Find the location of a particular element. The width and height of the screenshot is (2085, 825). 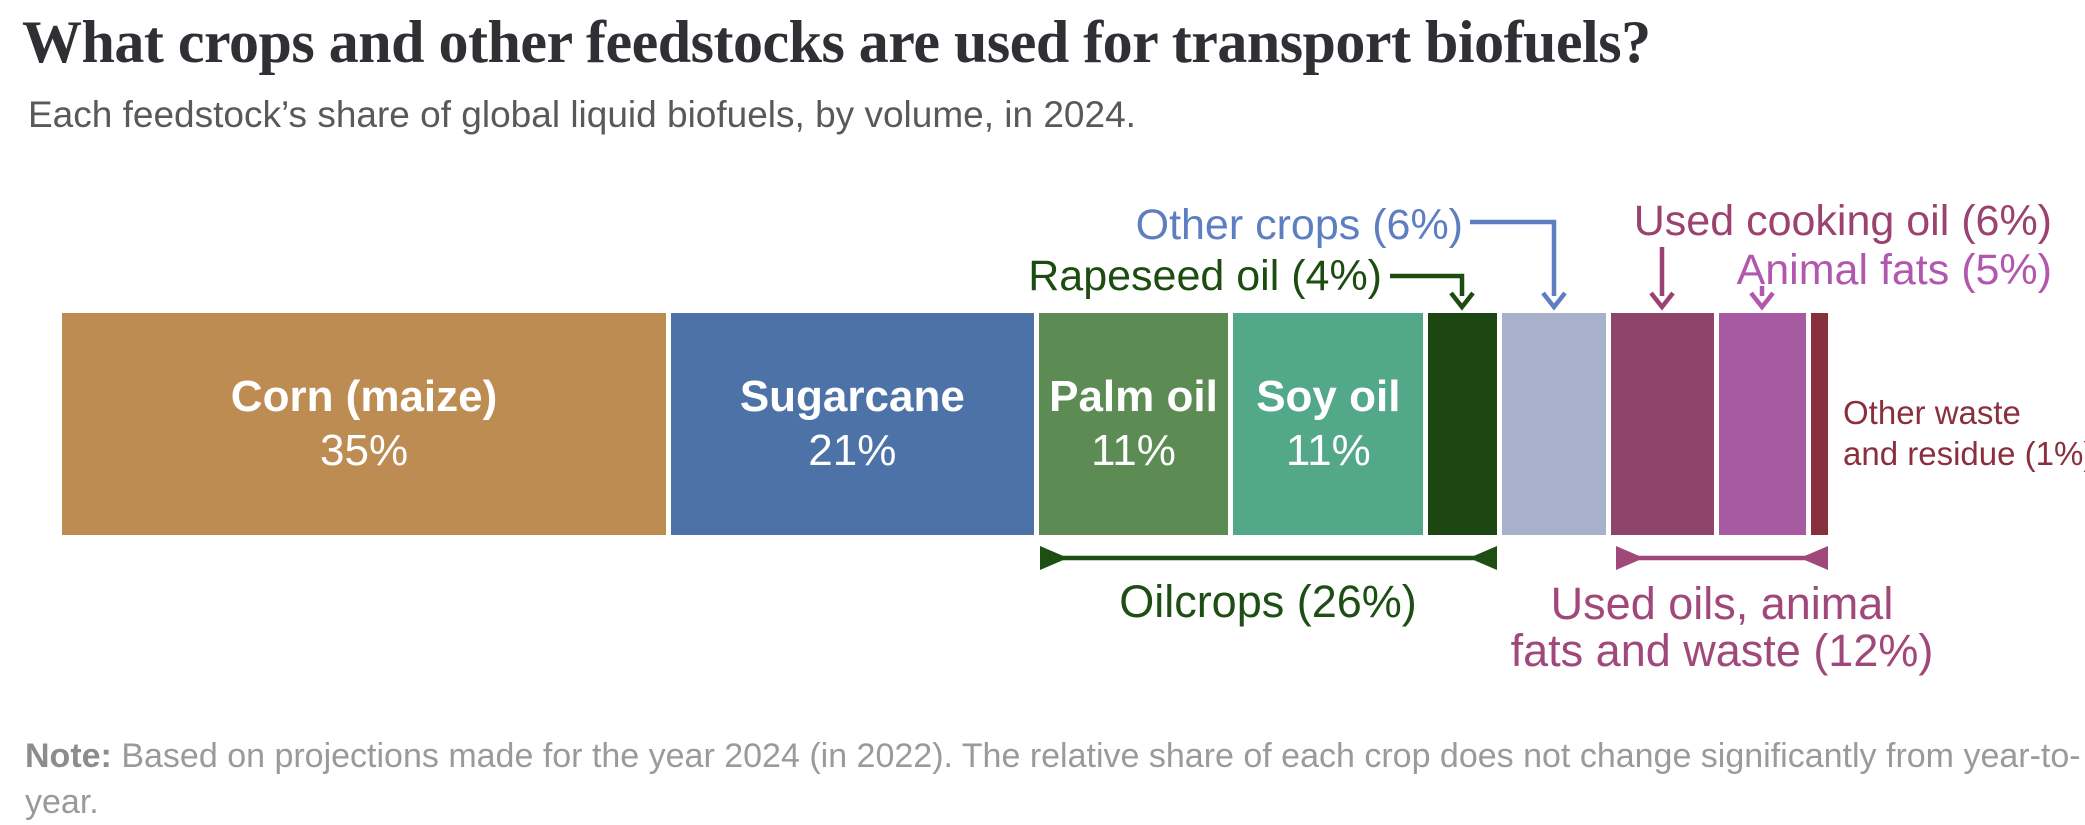

used-oils-bracket-right-arrow is located at coordinates (1814, 558).